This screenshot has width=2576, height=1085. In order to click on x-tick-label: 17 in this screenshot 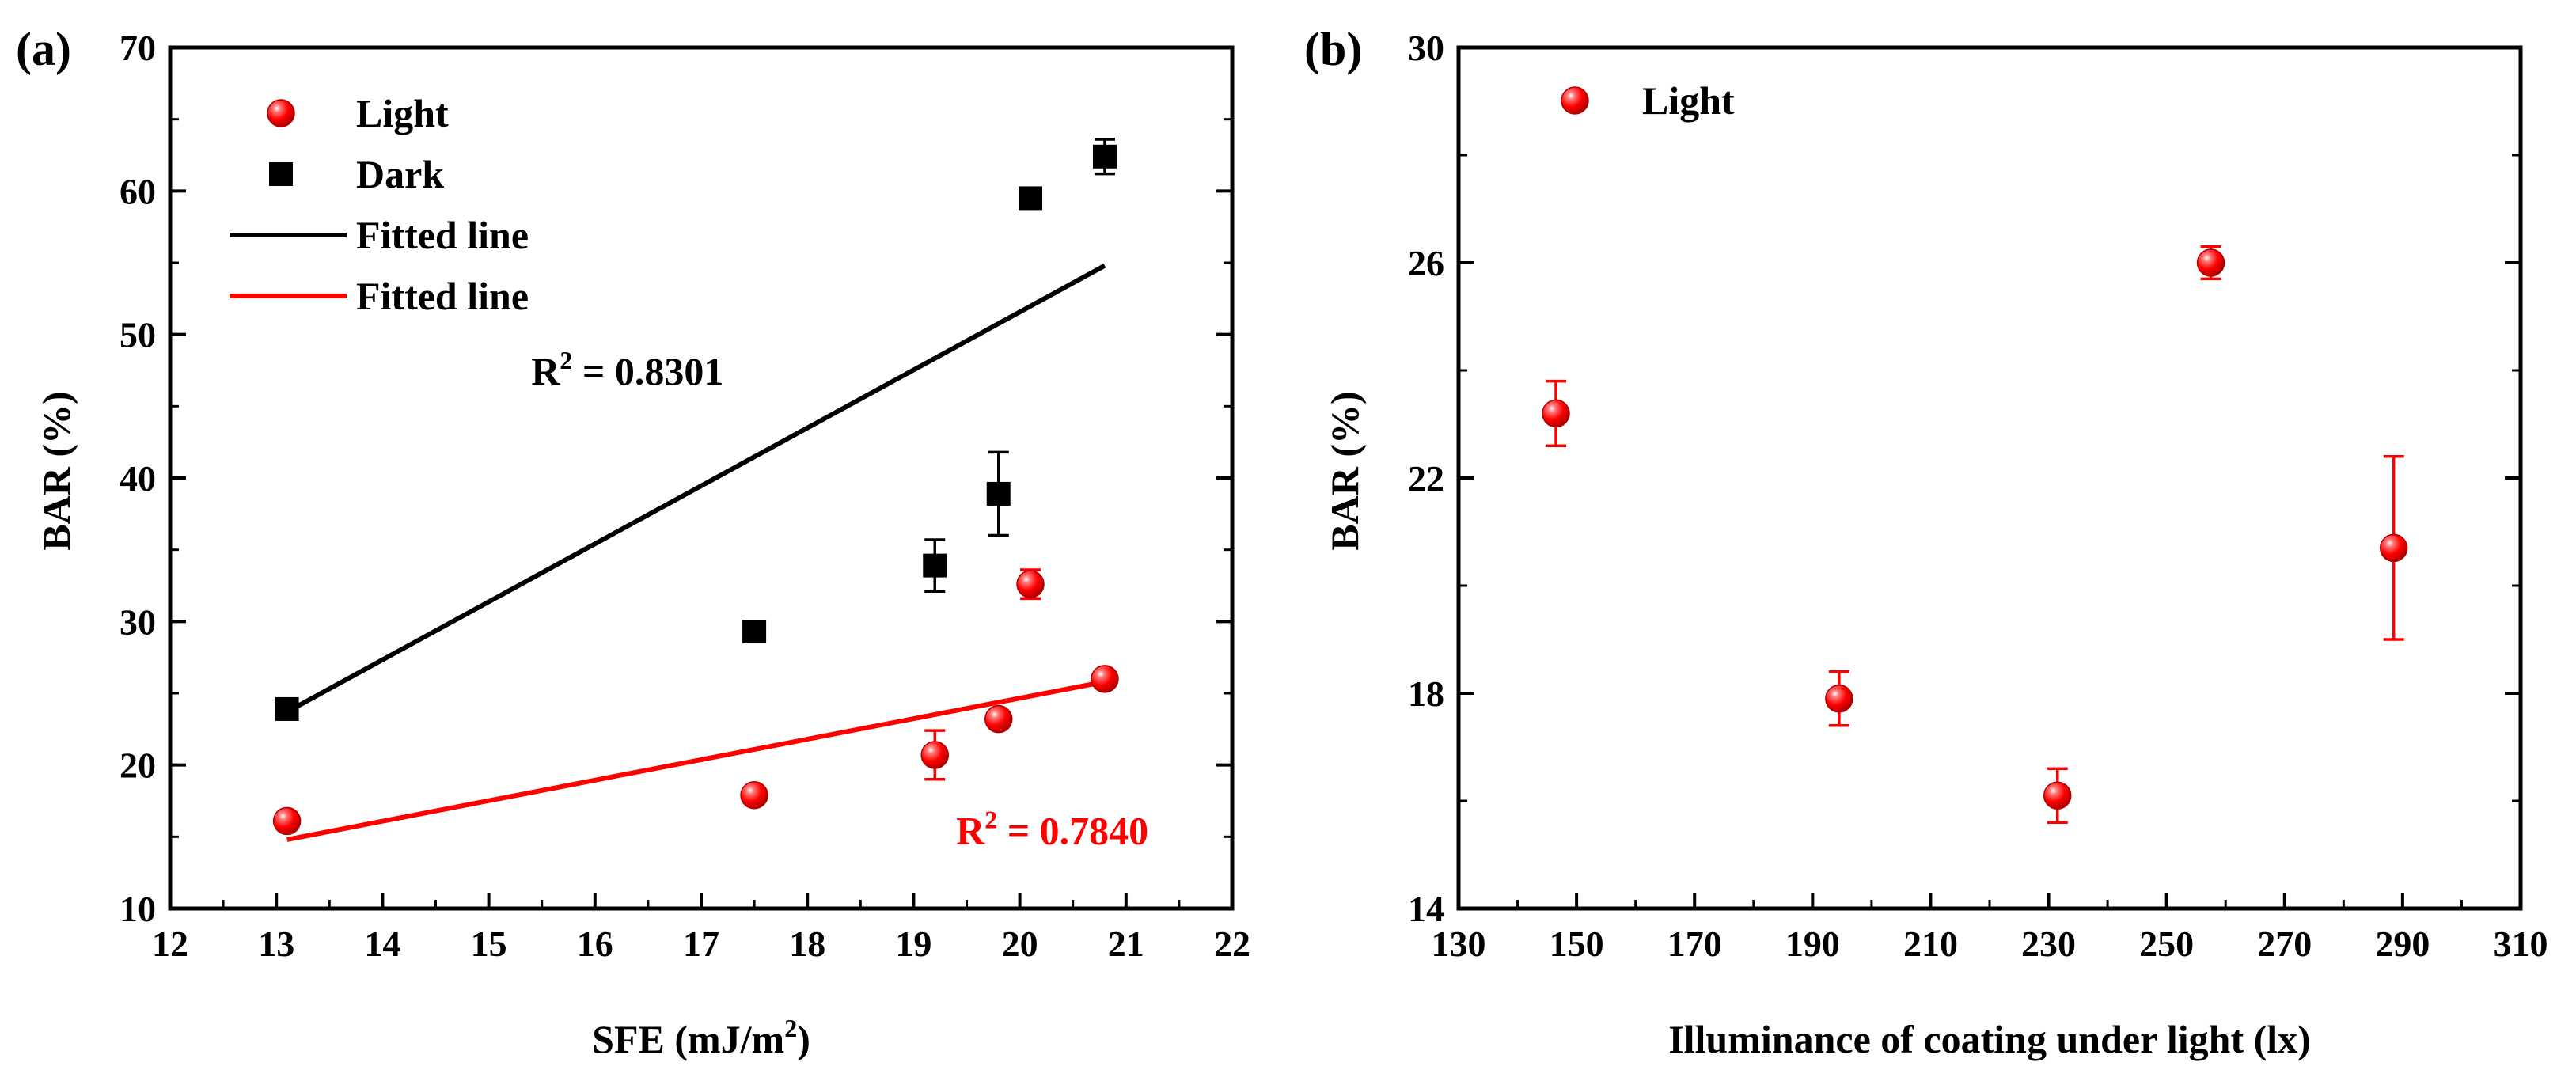, I will do `click(701, 944)`.